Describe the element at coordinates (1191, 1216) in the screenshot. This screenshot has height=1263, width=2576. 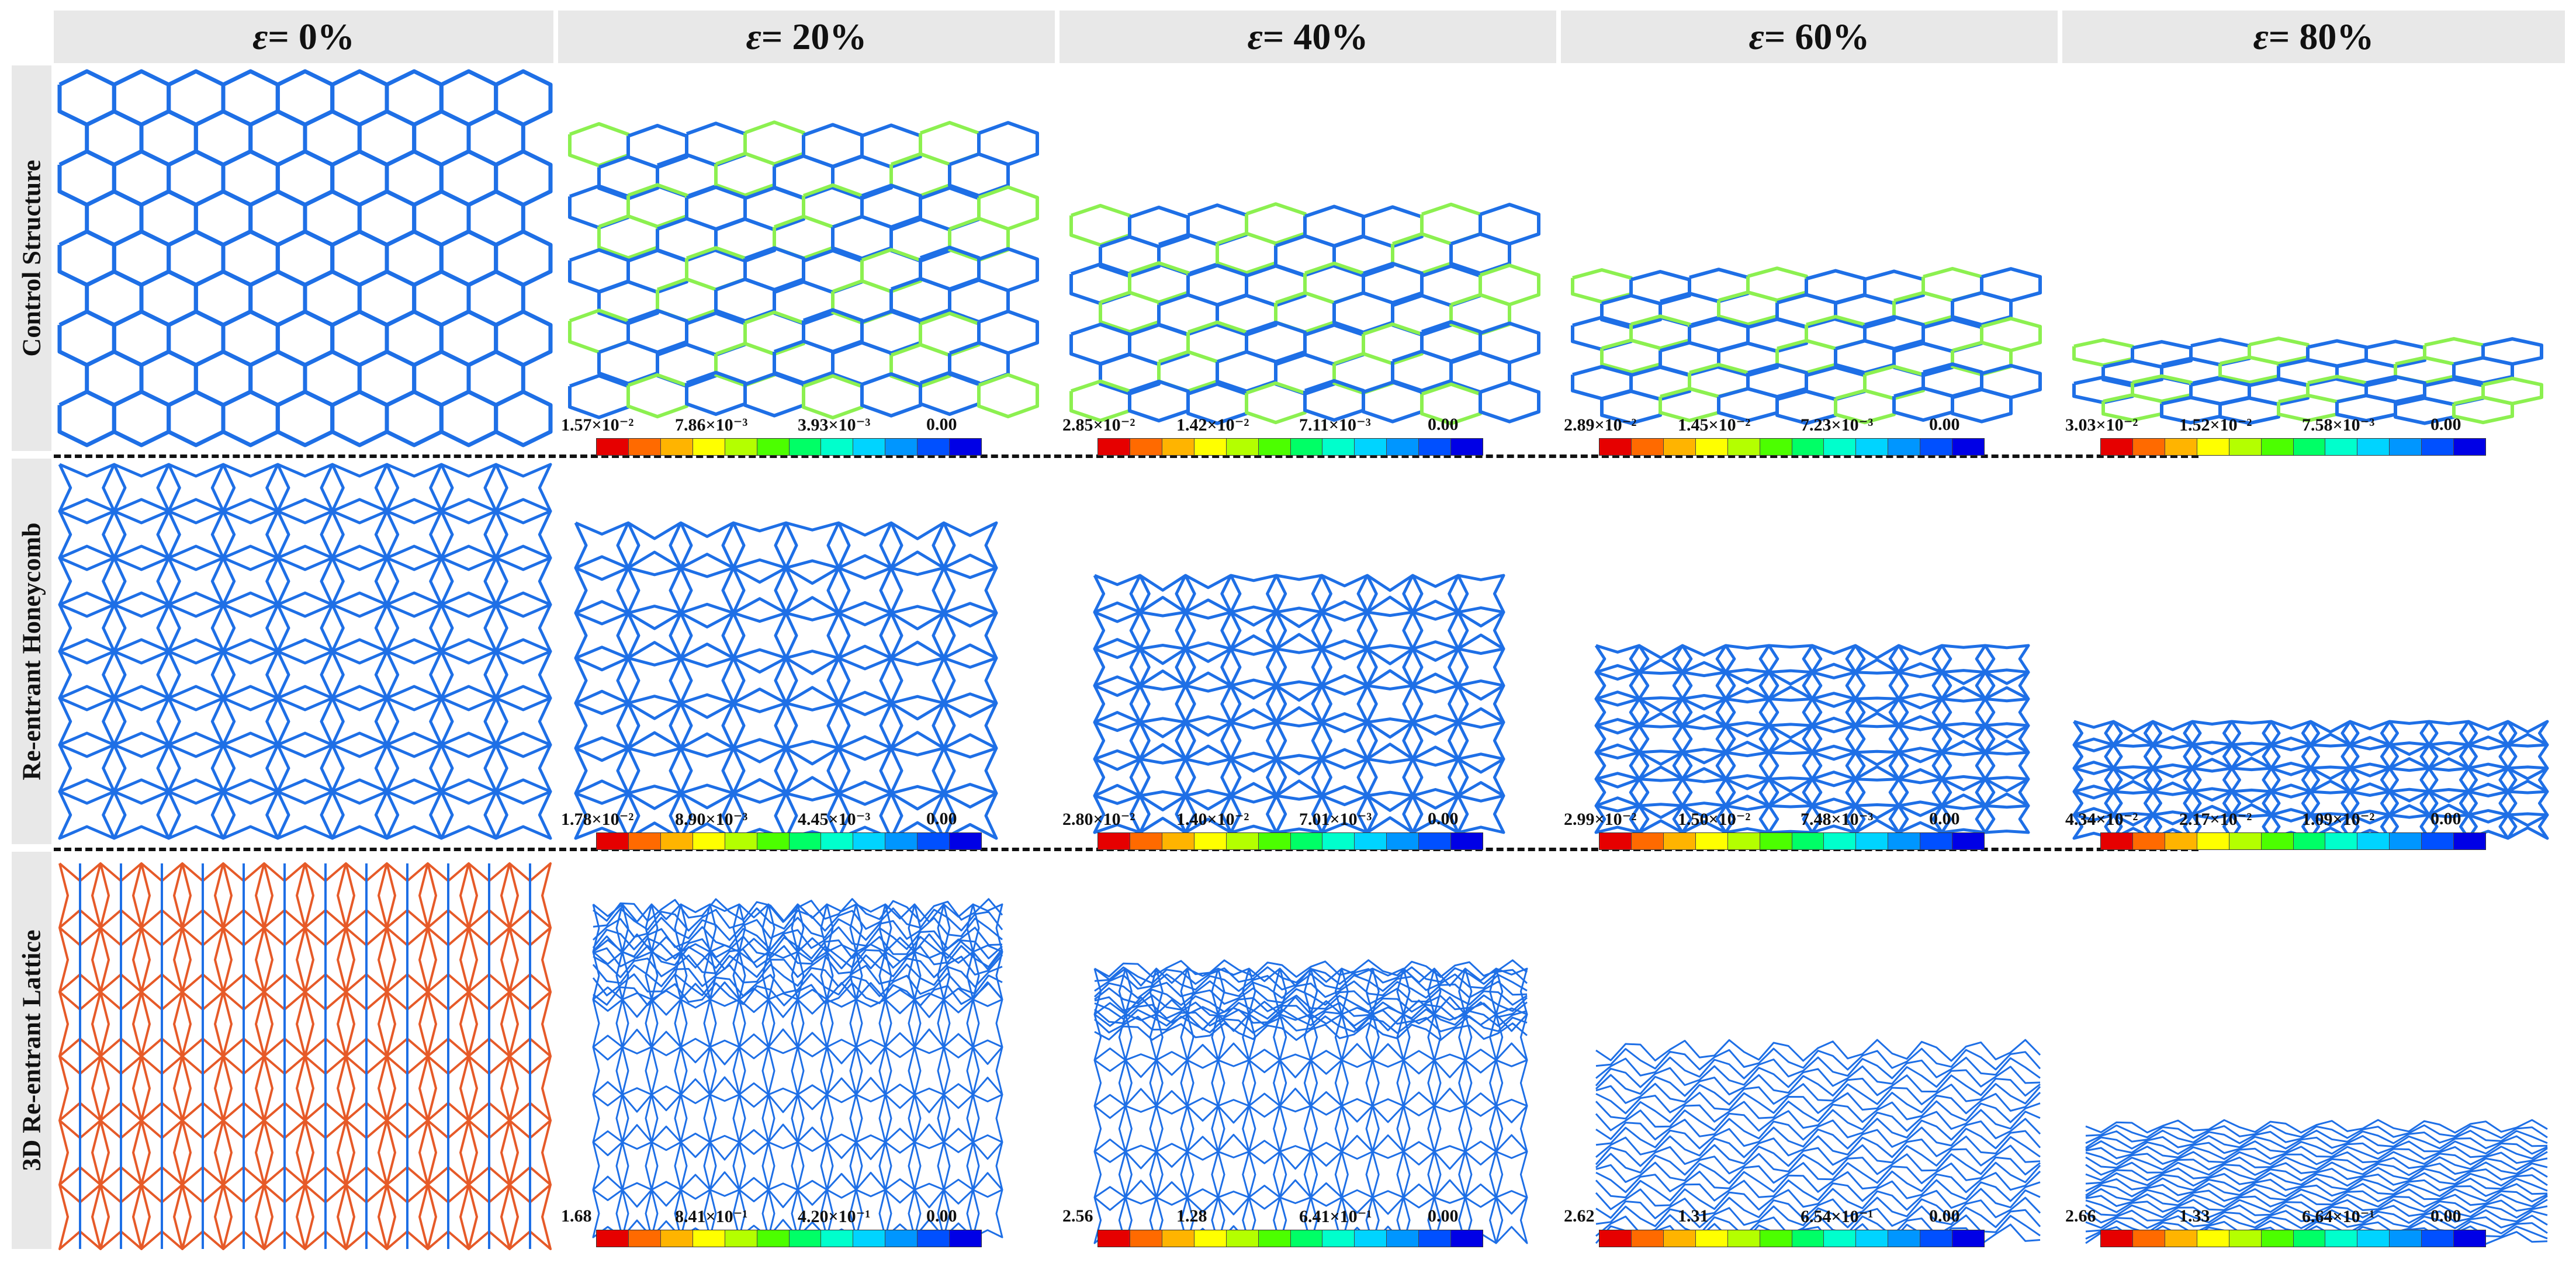
I see `colorbar-tick-label: 1.28` at that location.